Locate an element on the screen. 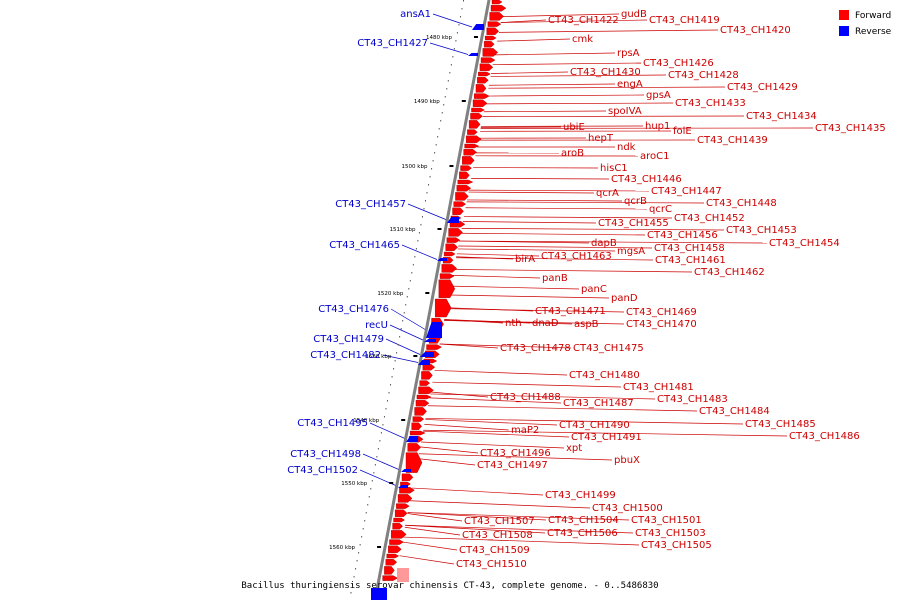  forward-gene-label: panB is located at coordinates (555, 278).